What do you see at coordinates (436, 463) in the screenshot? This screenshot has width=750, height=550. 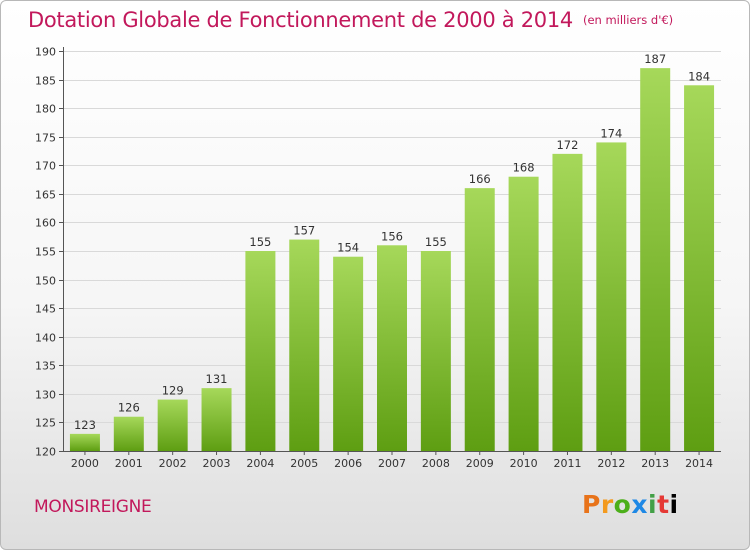 I see `x-tick-label-2008: 2008` at bounding box center [436, 463].